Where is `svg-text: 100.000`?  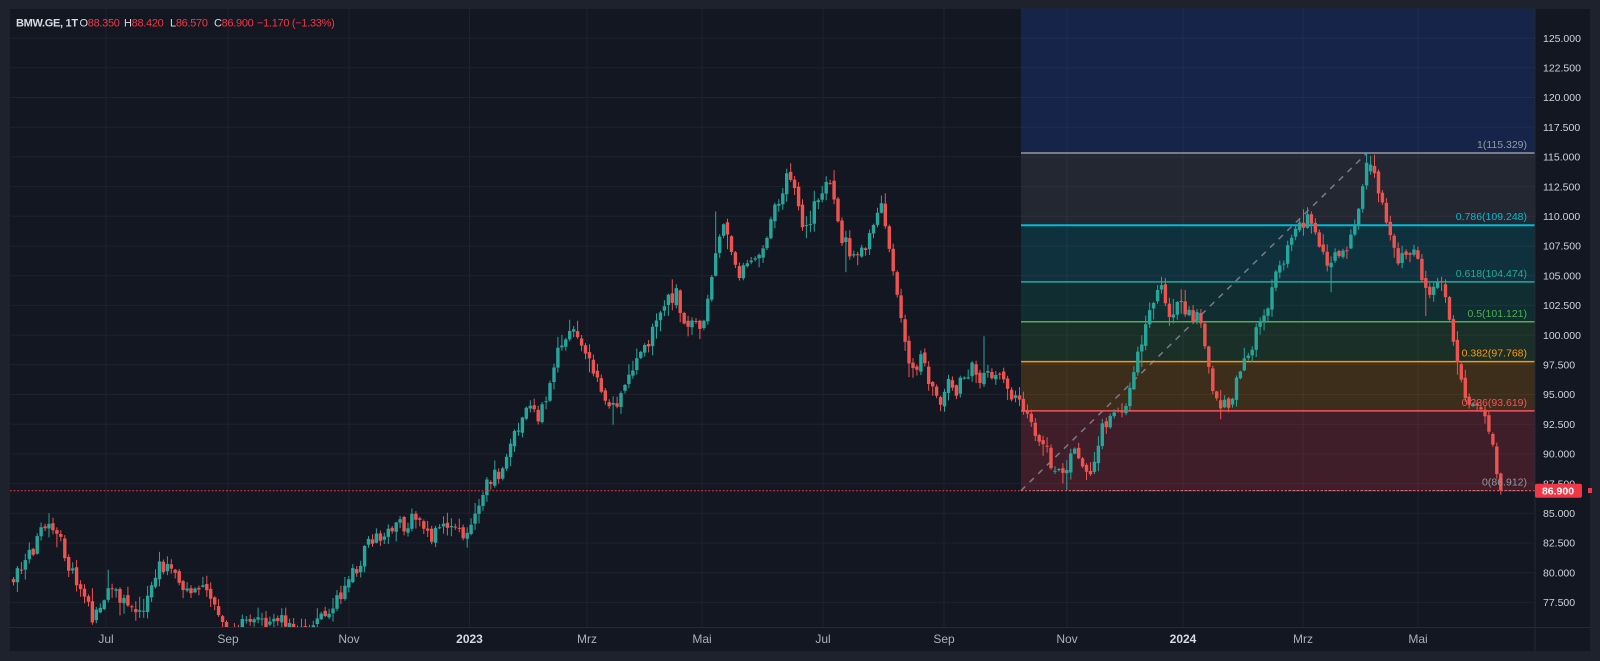 svg-text: 100.000 is located at coordinates (1562, 336).